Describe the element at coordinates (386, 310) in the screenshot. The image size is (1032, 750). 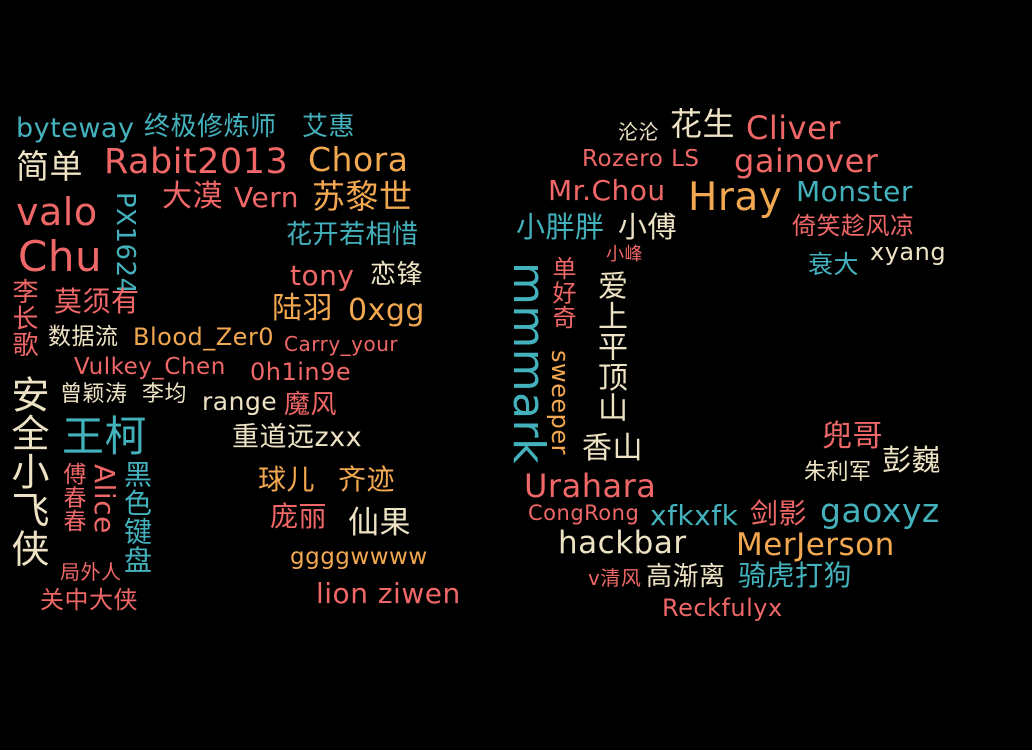
I see `word-oxgg: 0xgg` at that location.